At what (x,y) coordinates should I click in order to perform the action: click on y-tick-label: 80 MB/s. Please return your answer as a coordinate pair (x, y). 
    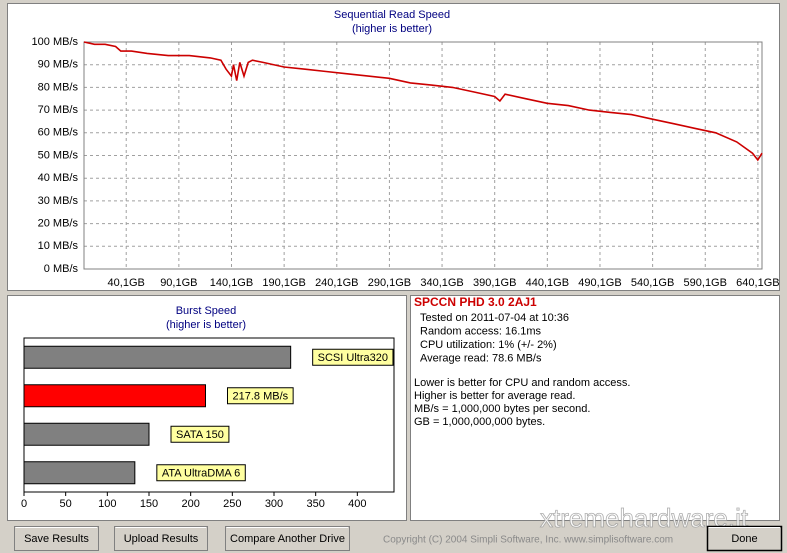
    Looking at the image, I should click on (58, 87).